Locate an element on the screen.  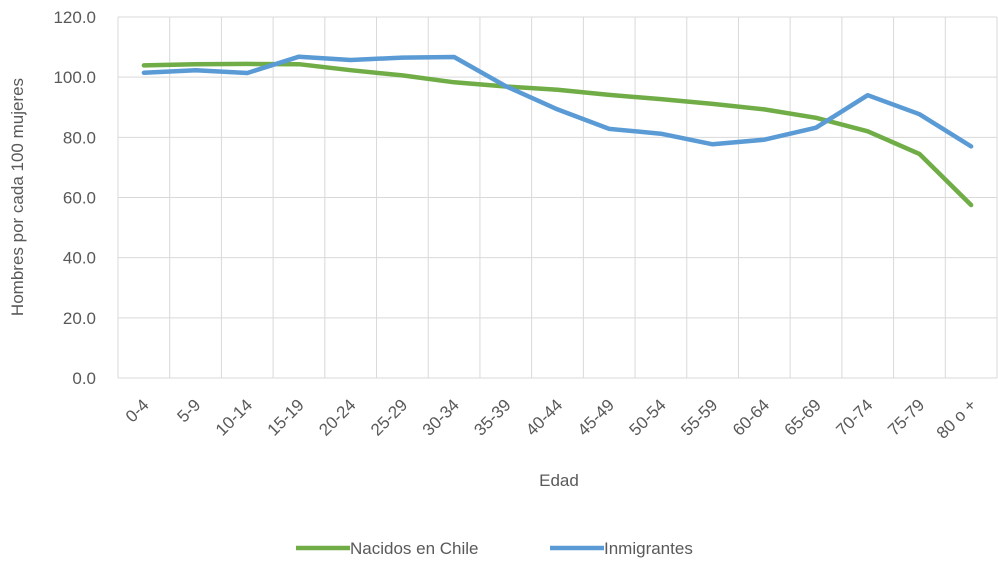
y-tick-label: 120.0 is located at coordinates (74, 17).